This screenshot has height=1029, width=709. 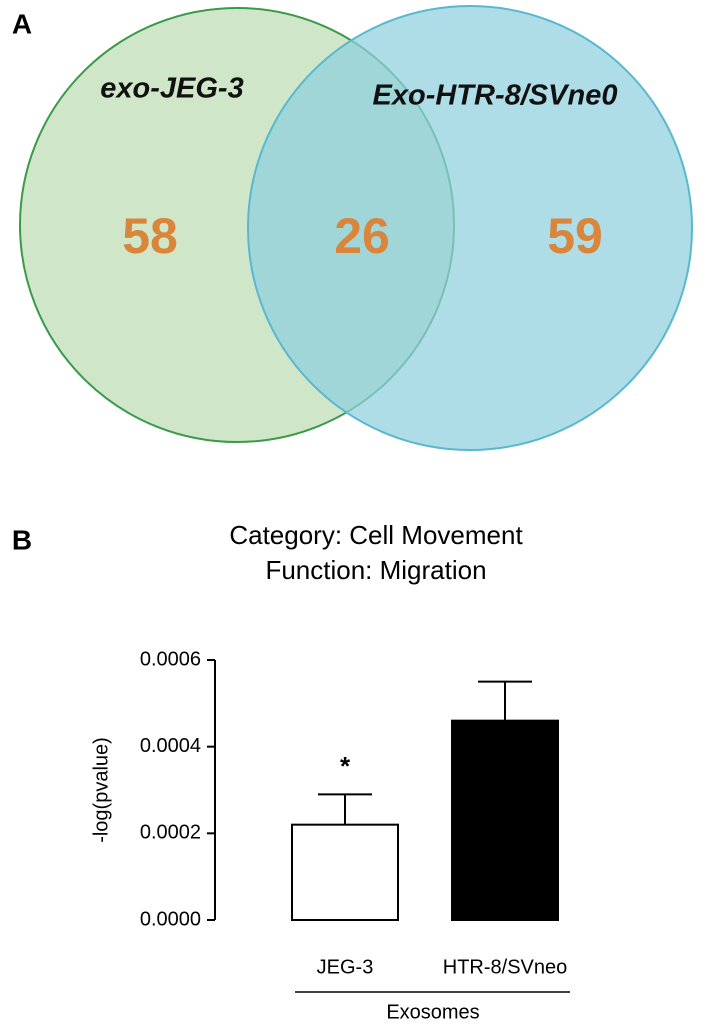 What do you see at coordinates (345, 766) in the screenshot?
I see `significance-marker: *` at bounding box center [345, 766].